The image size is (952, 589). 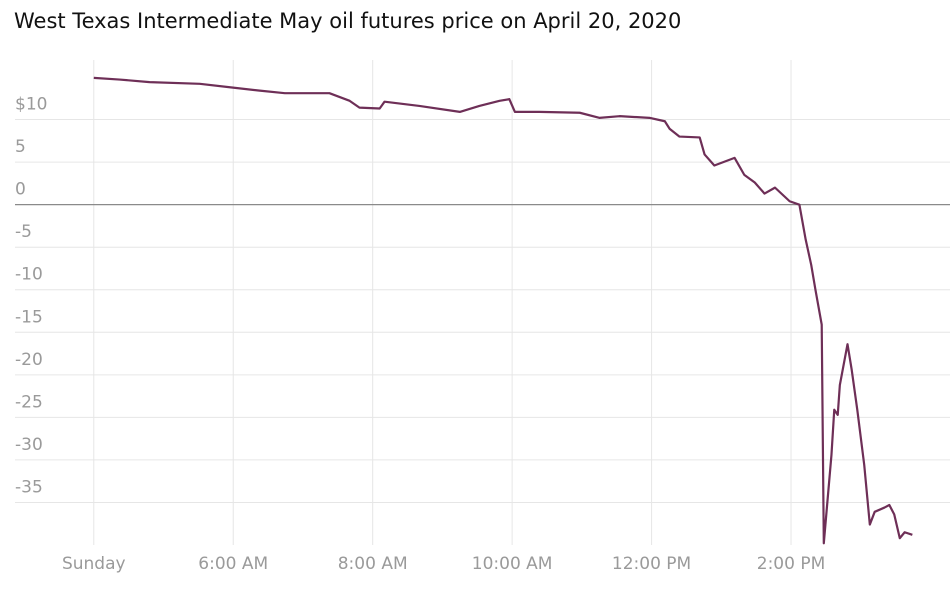 What do you see at coordinates (29, 317) in the screenshot?
I see `y-tick-label: -15` at bounding box center [29, 317].